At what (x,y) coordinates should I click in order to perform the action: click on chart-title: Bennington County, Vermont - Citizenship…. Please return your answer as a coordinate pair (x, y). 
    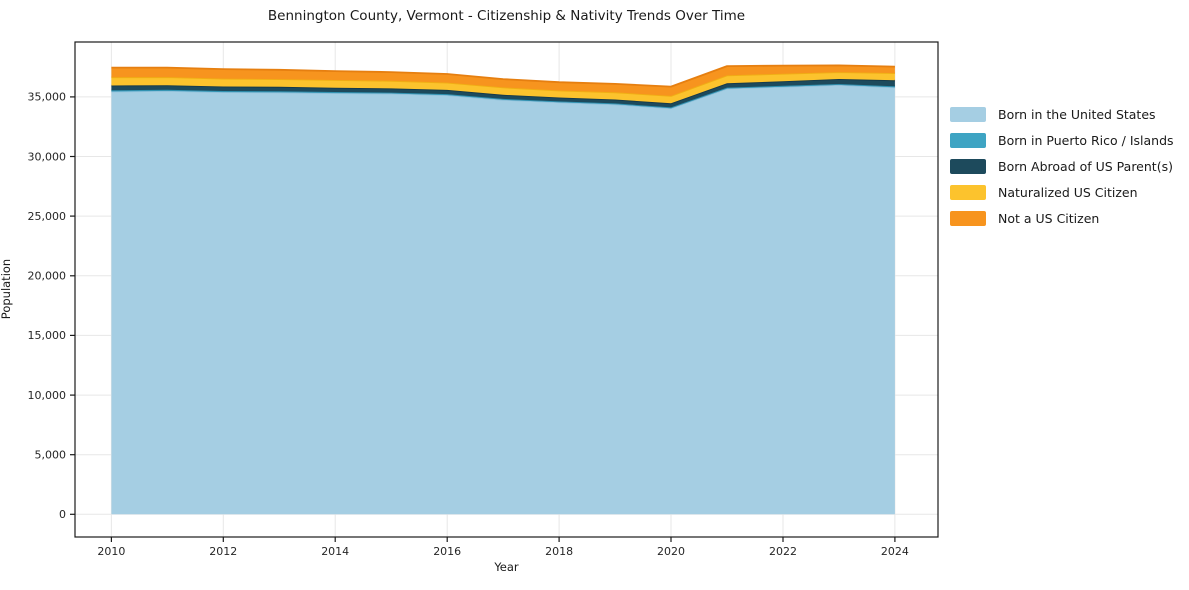
    Looking at the image, I should click on (506, 16).